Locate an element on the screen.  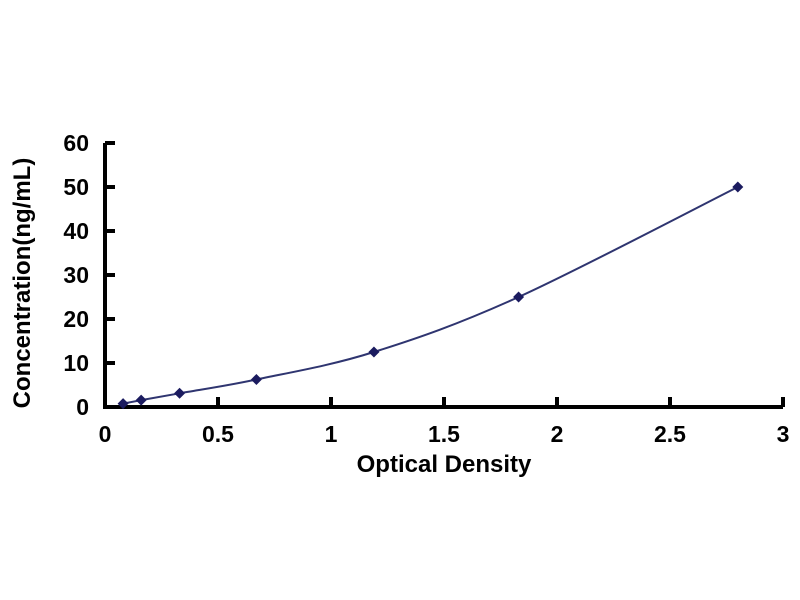
y-tick-label: 50 is located at coordinates (76, 187).